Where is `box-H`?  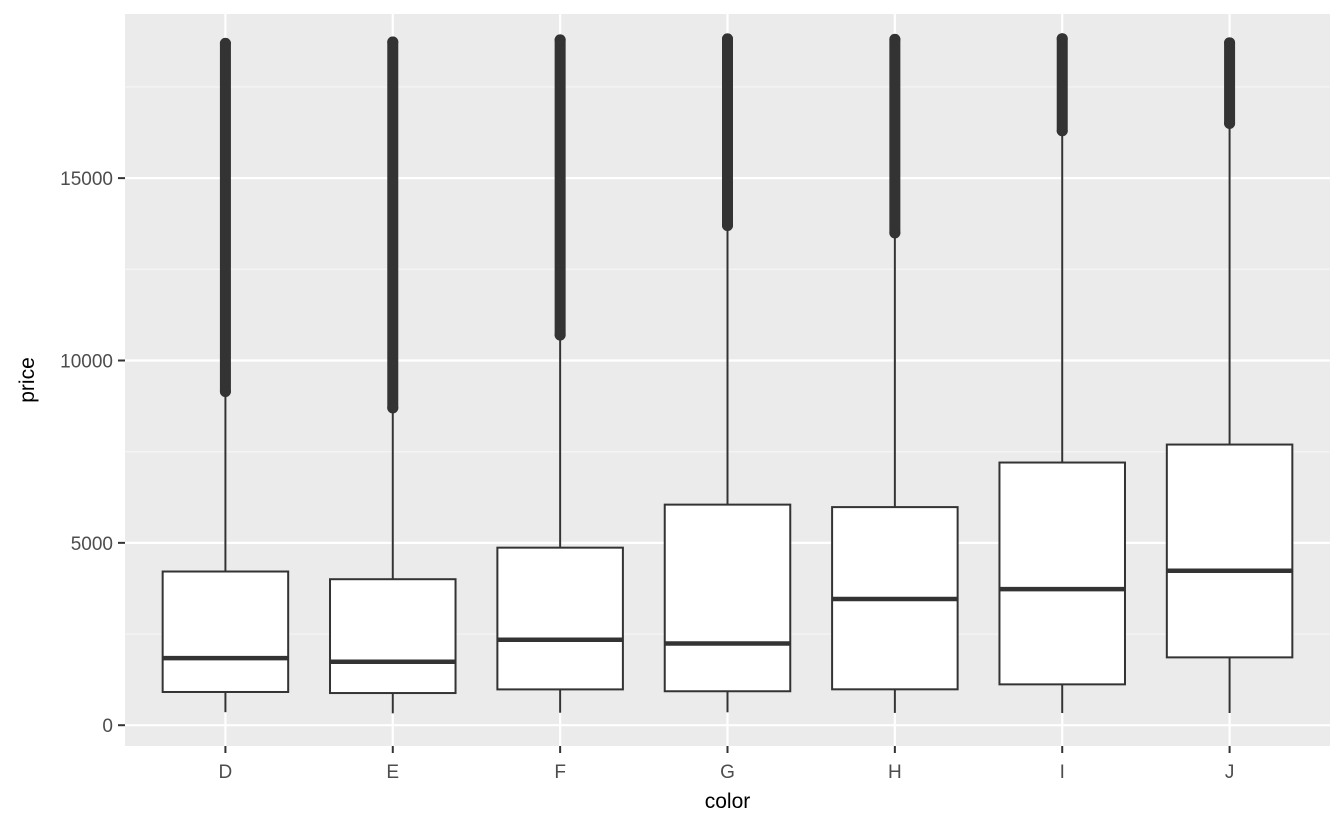 box-H is located at coordinates (895, 373).